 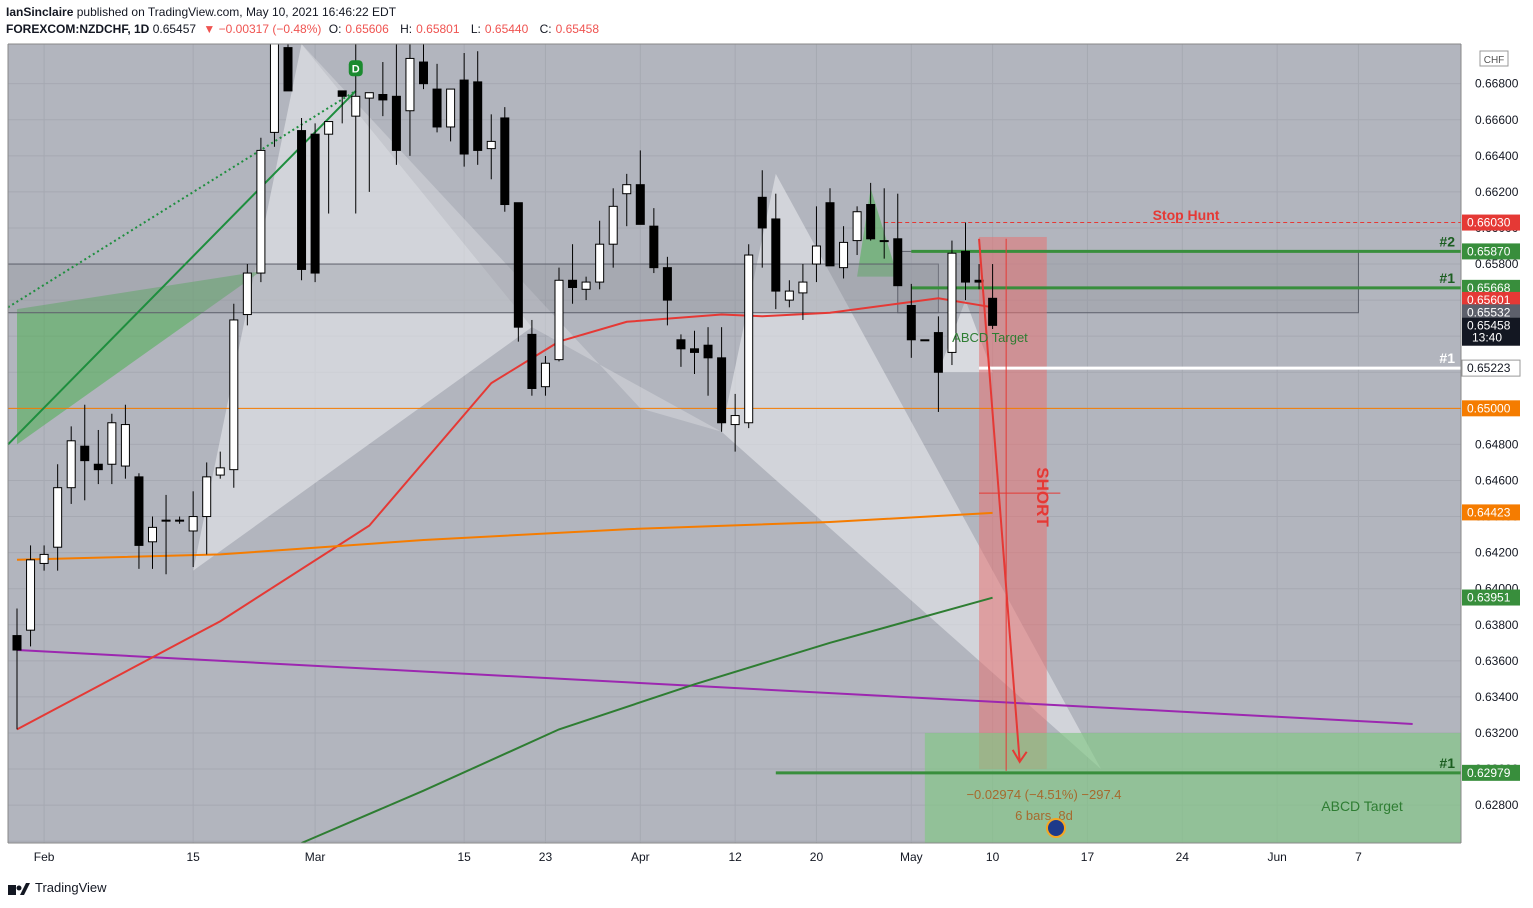 What do you see at coordinates (315, 857) in the screenshot?
I see `time-tick-label: Mar` at bounding box center [315, 857].